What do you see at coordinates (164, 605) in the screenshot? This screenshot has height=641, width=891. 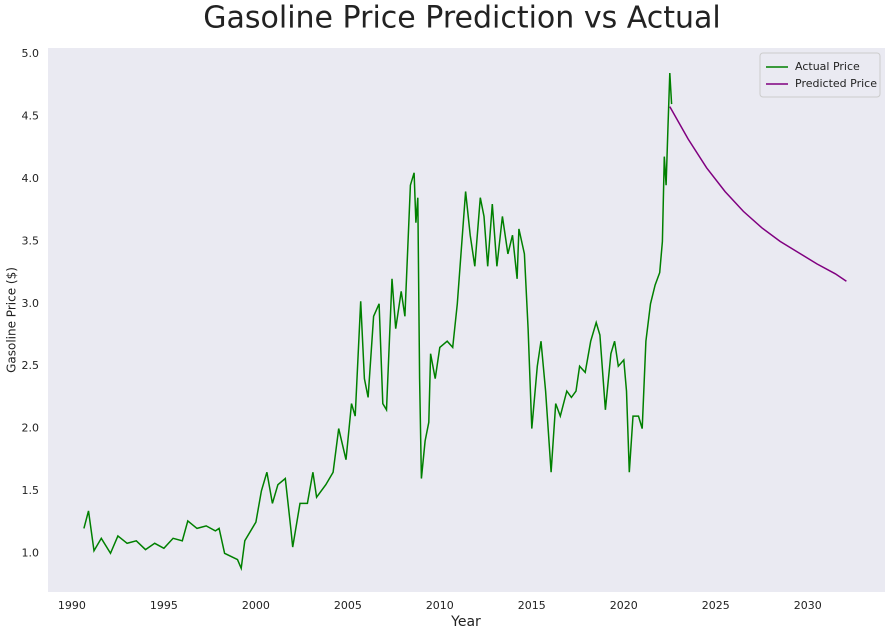 I see `x-tick-label: 1995` at bounding box center [164, 605].